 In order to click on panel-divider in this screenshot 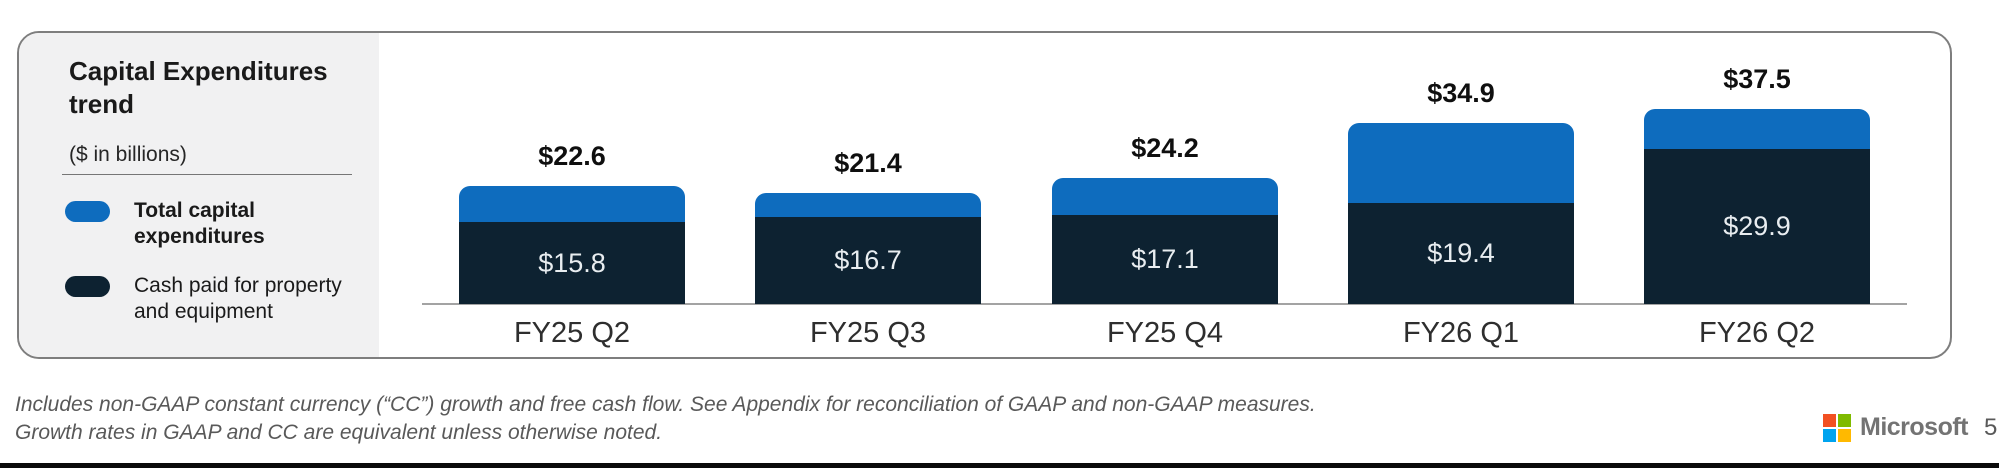, I will do `click(207, 174)`.